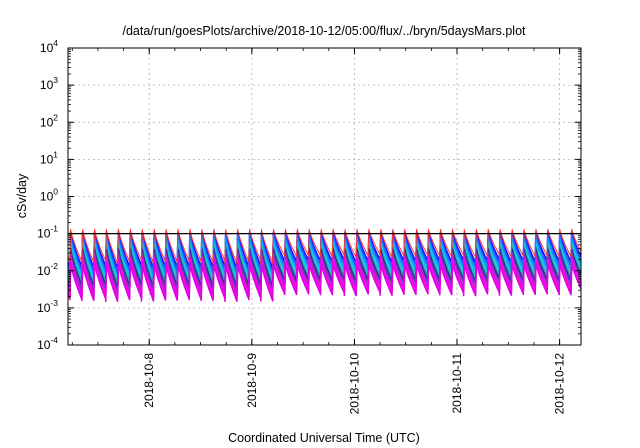 The width and height of the screenshot is (640, 448). Describe the element at coordinates (49, 83) in the screenshot. I see `y-tick-label: 10³` at that location.